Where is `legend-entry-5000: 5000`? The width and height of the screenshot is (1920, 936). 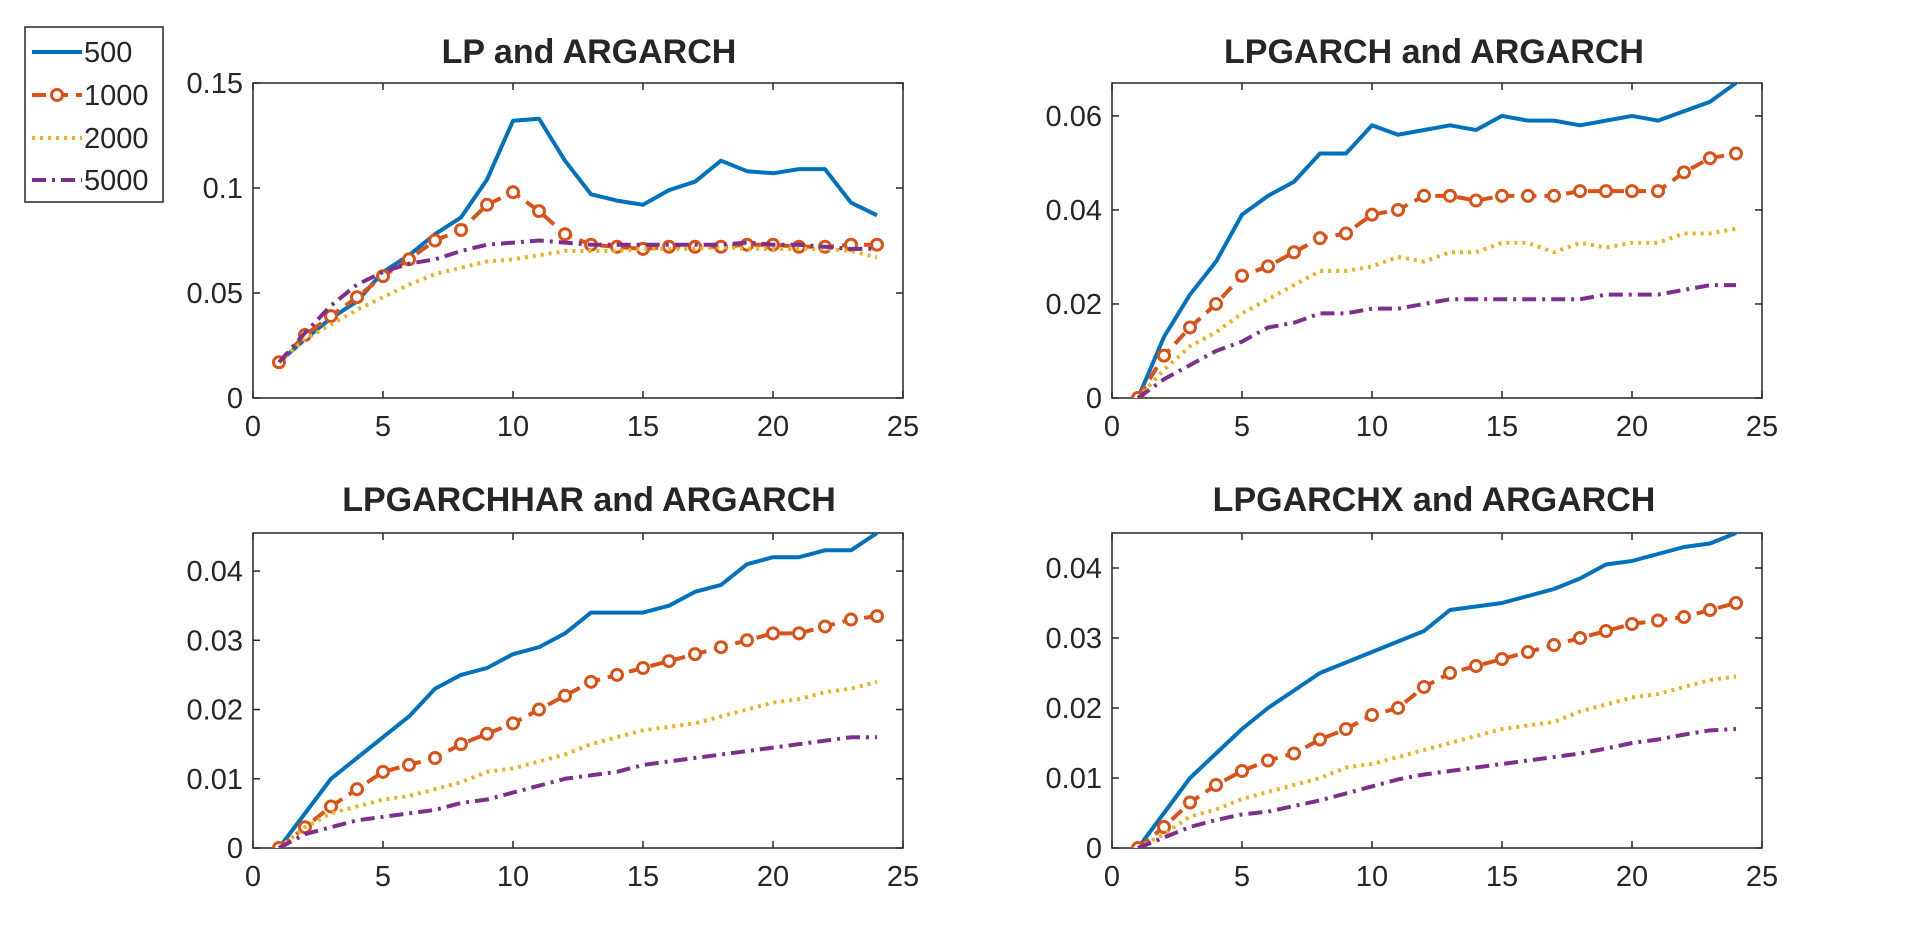 legend-entry-5000: 5000 is located at coordinates (90, 181).